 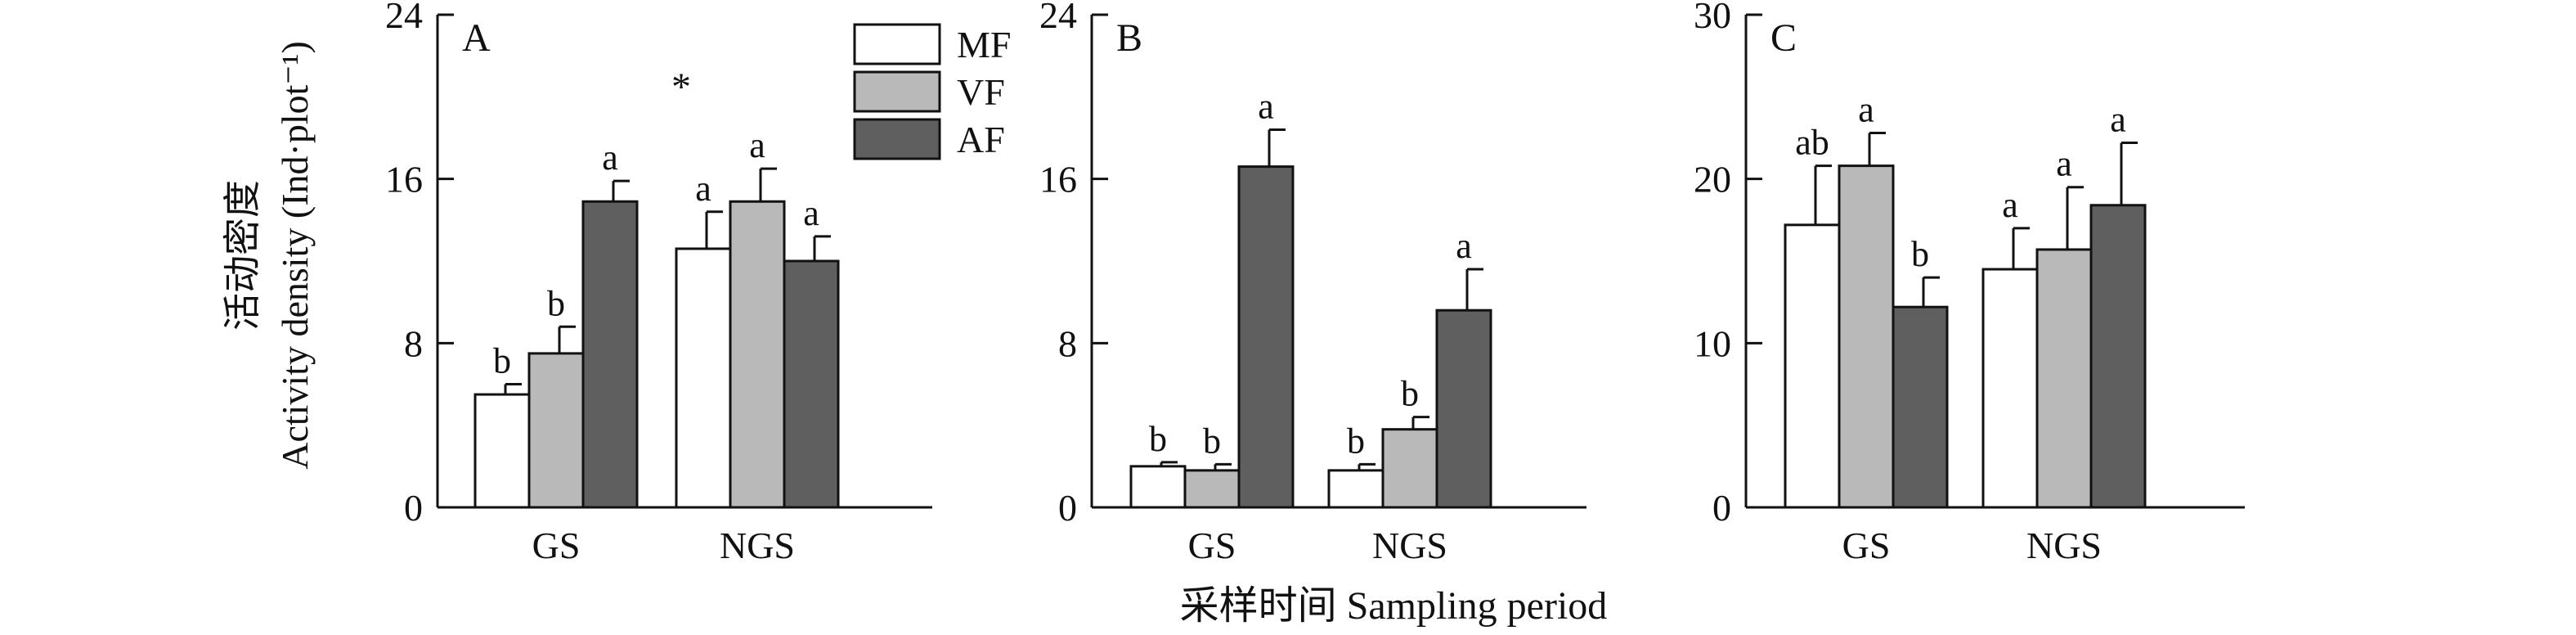 I want to click on legend-item-af: AF, so click(x=929, y=139).